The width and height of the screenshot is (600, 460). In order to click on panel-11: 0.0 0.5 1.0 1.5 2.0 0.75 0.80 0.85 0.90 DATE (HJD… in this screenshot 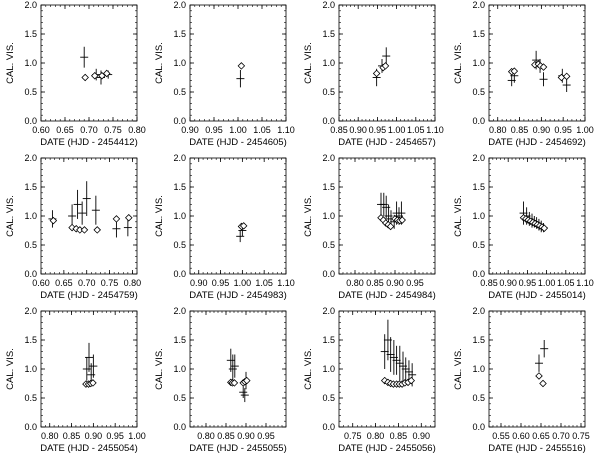, I will do `click(369, 380)`.